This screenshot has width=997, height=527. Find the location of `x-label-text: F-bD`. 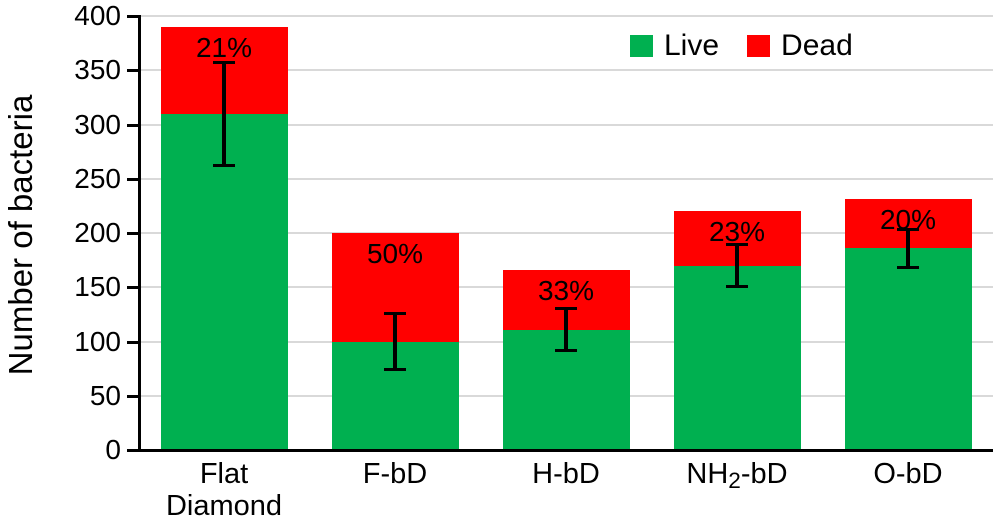

x-label-text: F-bD is located at coordinates (395, 474).